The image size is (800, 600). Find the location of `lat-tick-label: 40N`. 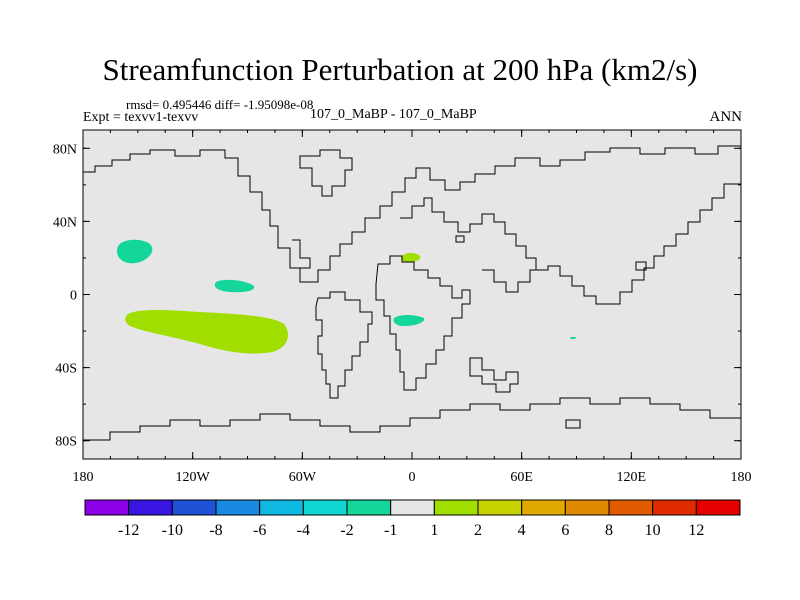

lat-tick-label: 40N is located at coordinates (65, 222).